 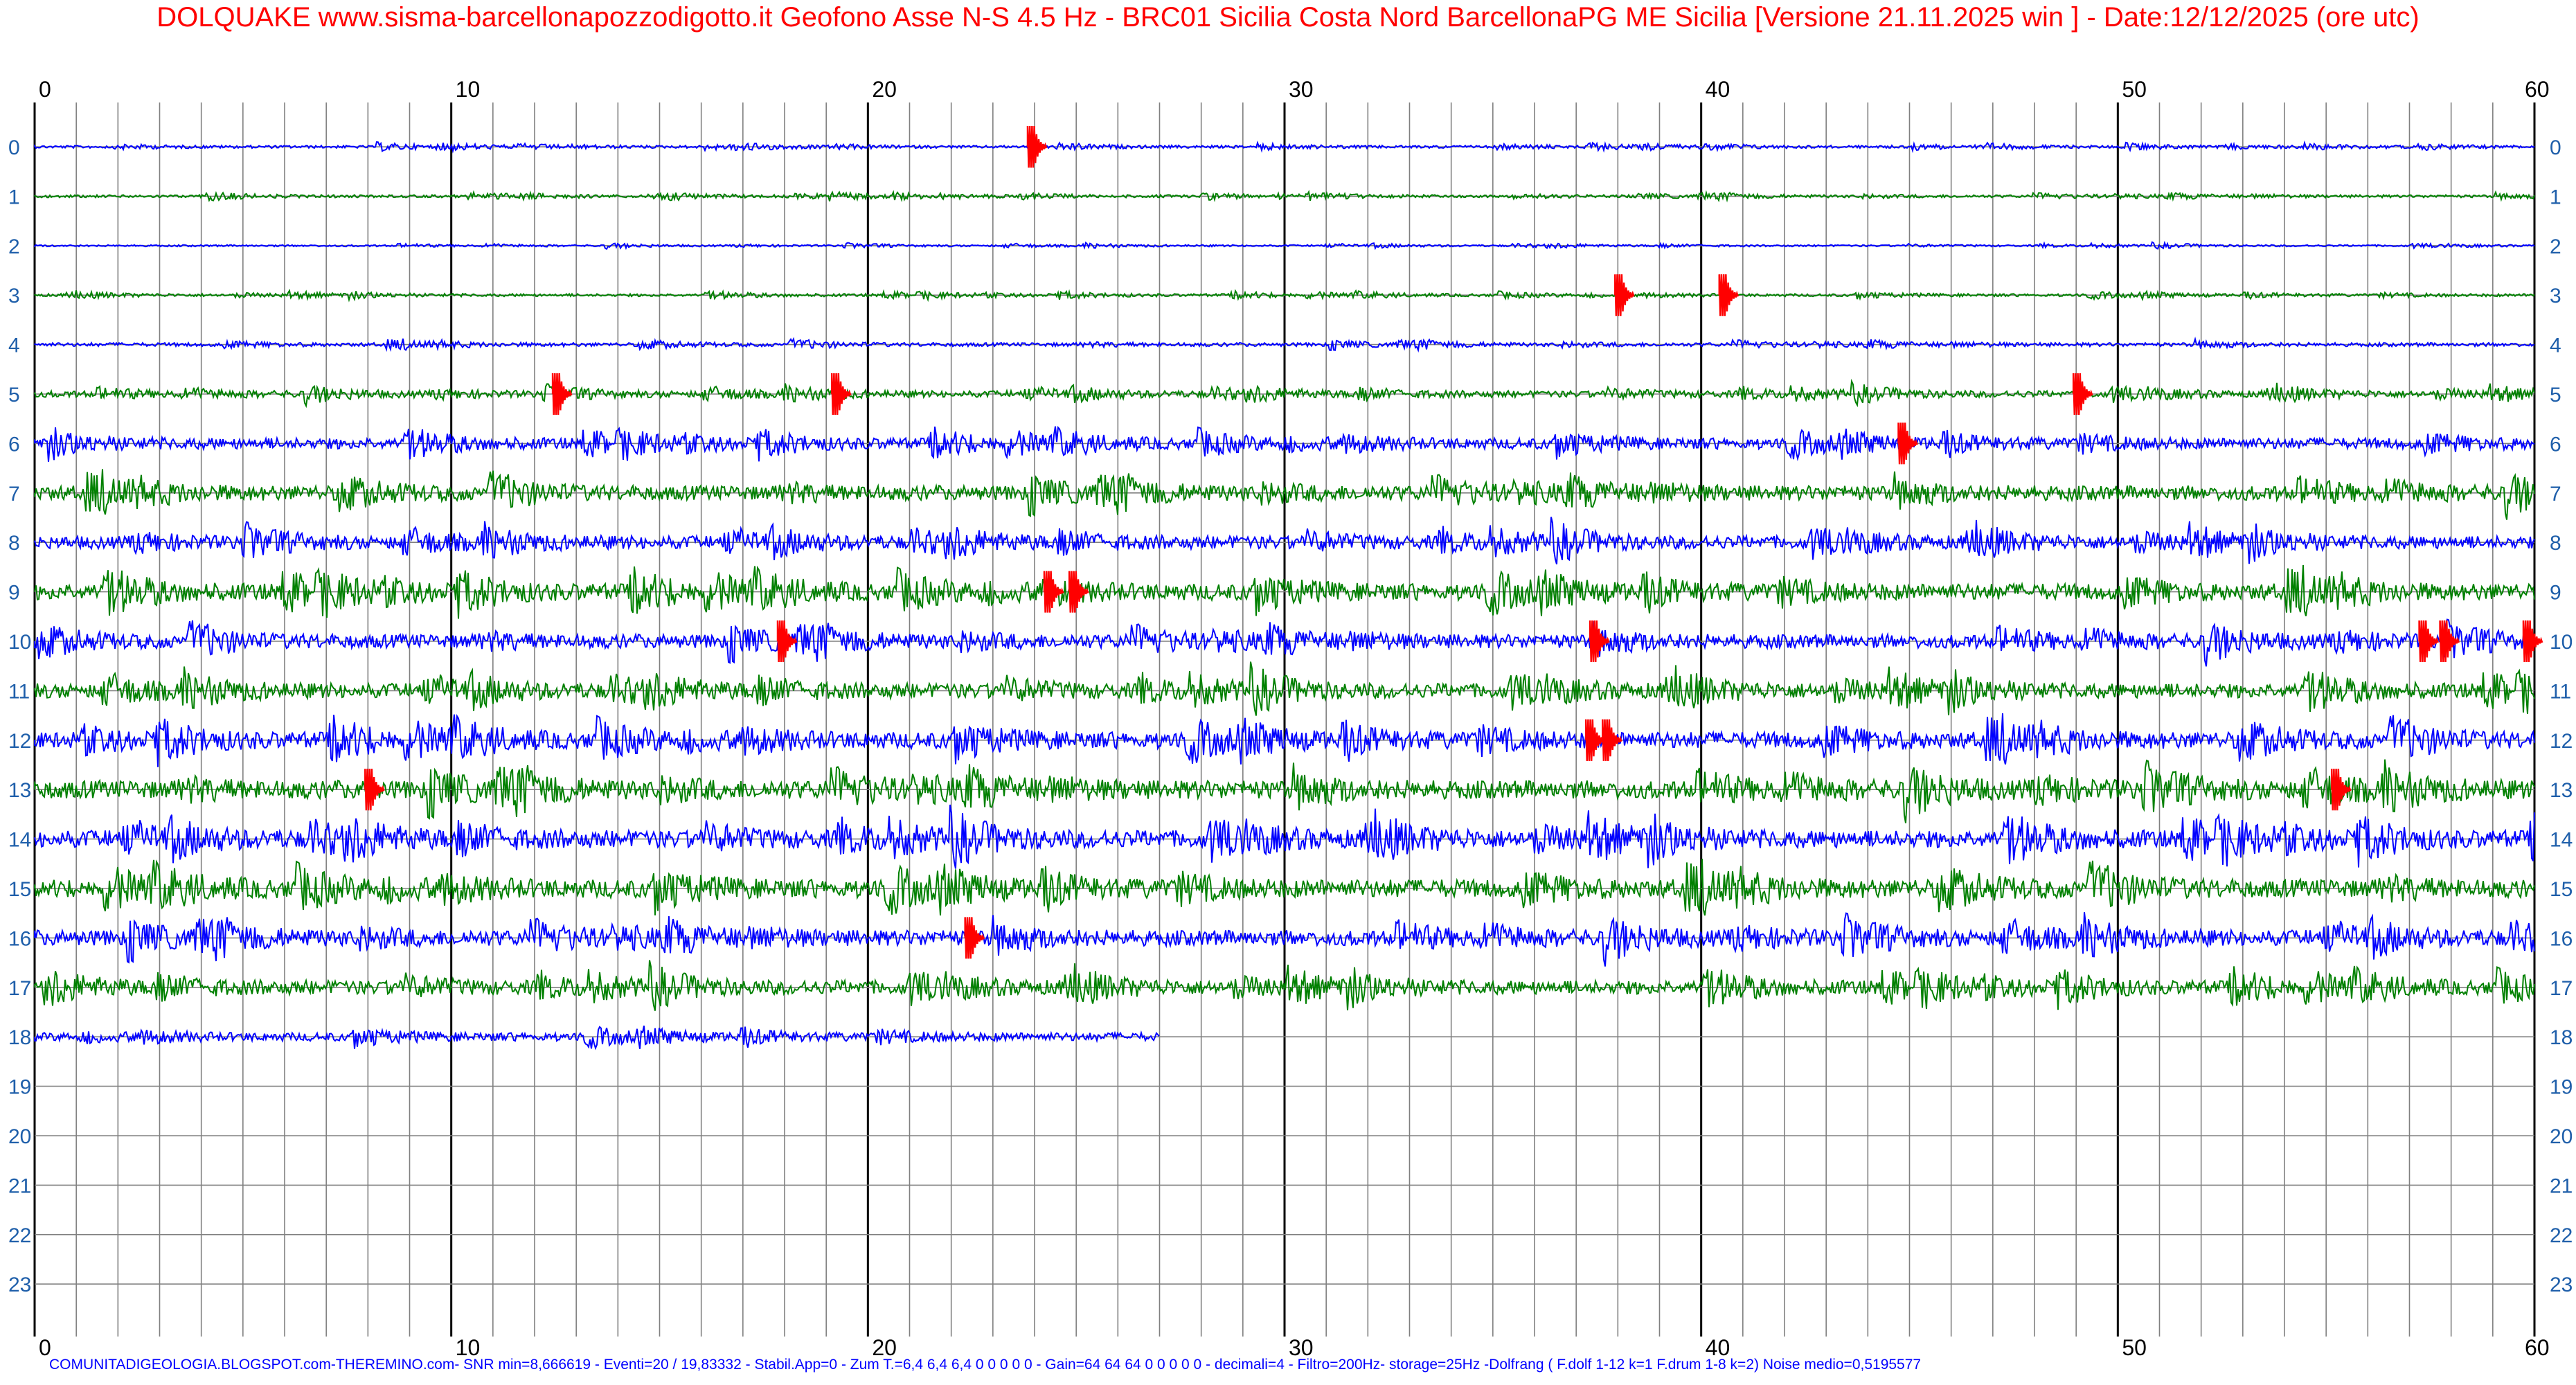 I want to click on hour-label-right: 17, so click(x=2562, y=989).